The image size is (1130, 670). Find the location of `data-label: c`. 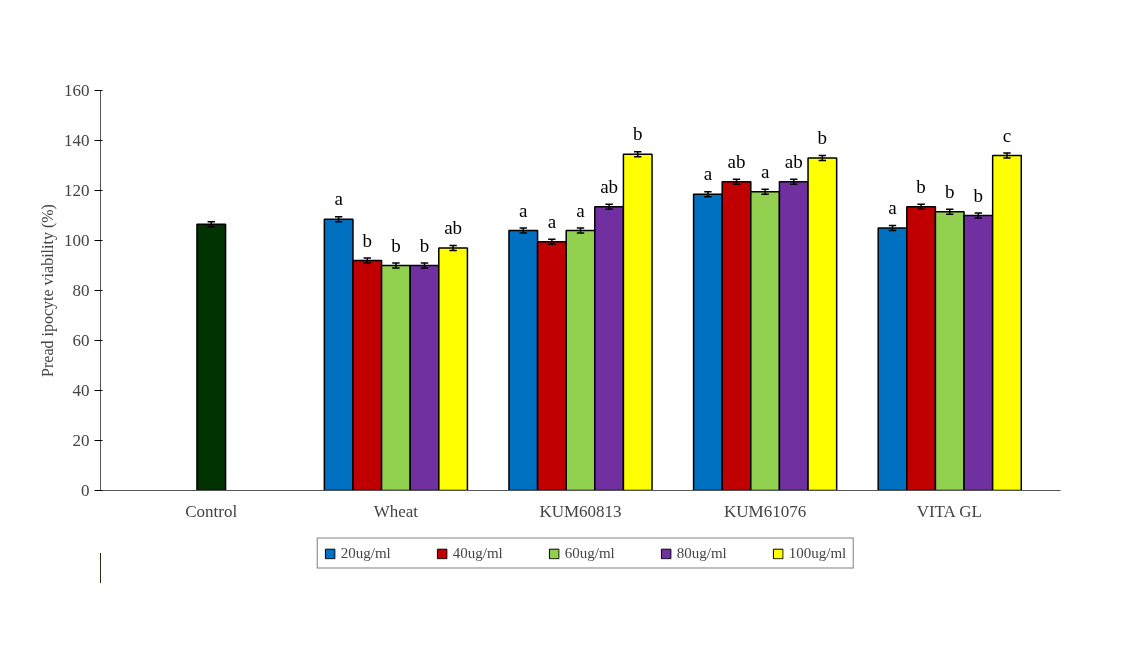

data-label: c is located at coordinates (1007, 135).